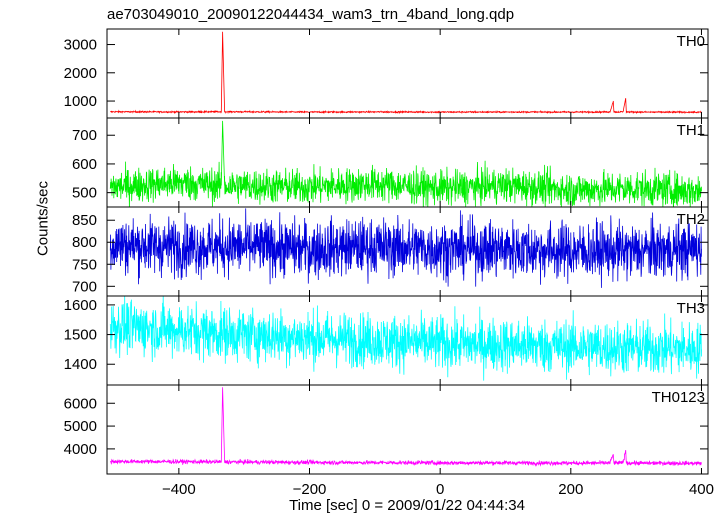 Image resolution: width=723 pixels, height=516 pixels. What do you see at coordinates (405, 427) in the screenshot?
I see `series-line-th0123` at bounding box center [405, 427].